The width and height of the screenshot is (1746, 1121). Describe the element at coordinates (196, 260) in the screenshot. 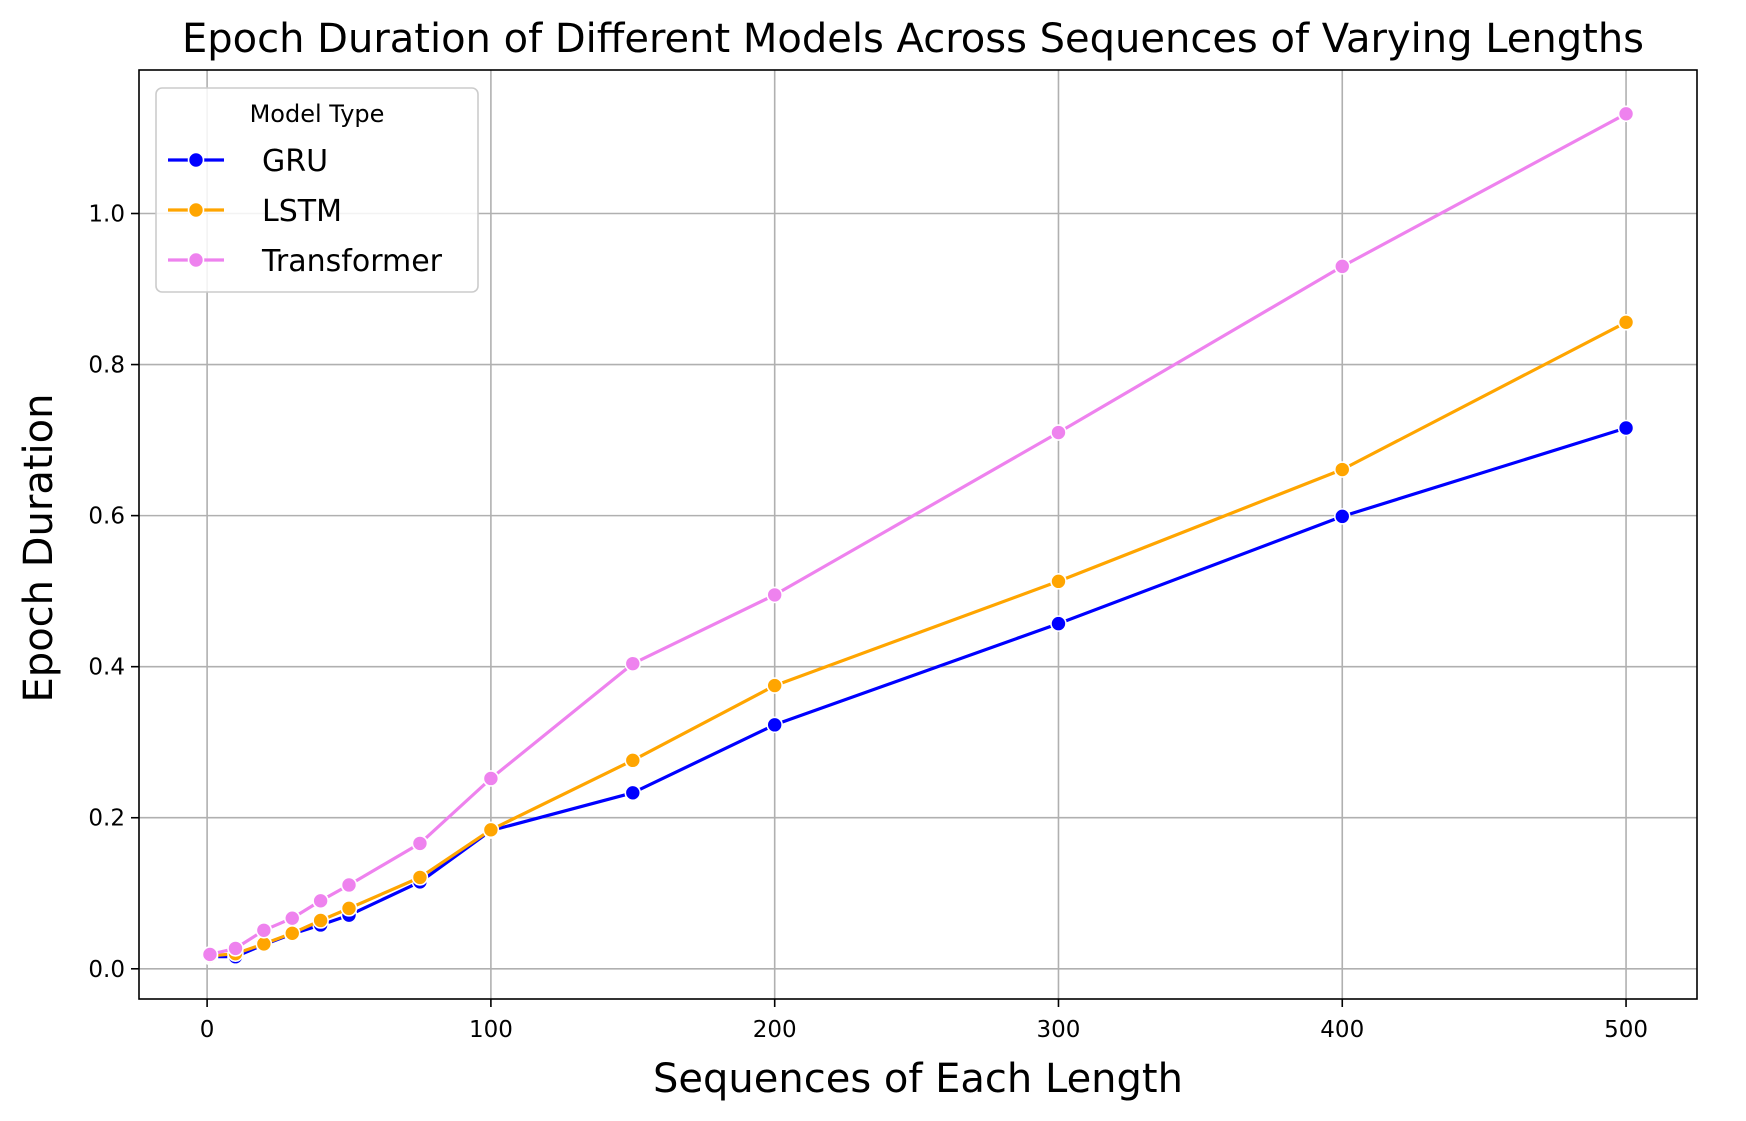

I see `legend-marker-transformer` at that location.